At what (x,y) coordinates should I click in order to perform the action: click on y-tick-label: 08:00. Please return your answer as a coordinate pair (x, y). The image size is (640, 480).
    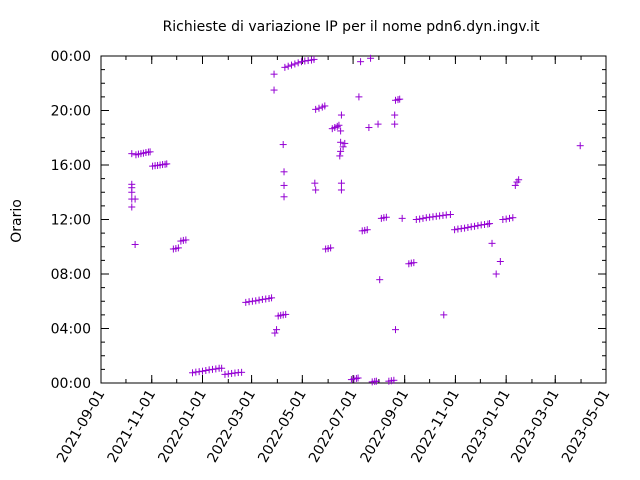
    Looking at the image, I should click on (71, 275).